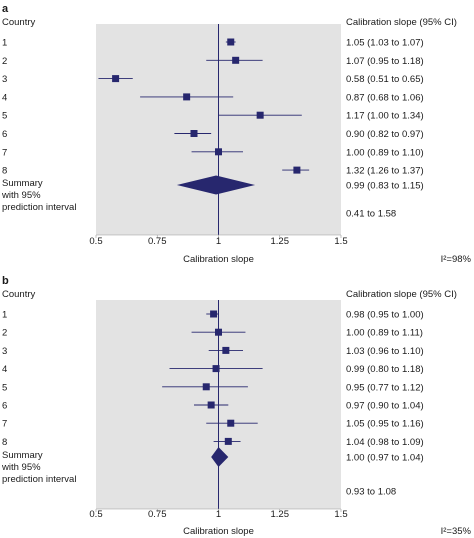 This screenshot has height=538, width=474. Describe the element at coordinates (385, 315) in the screenshot. I see `study-ci-text: 0.98 (0.95 to 1.00)` at that location.